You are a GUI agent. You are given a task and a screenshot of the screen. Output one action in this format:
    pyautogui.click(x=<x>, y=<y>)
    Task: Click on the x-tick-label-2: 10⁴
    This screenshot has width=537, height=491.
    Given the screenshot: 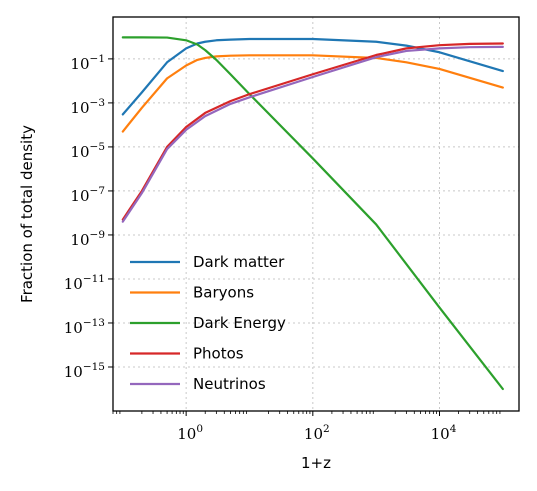 What is the action you would take?
    pyautogui.click(x=444, y=433)
    